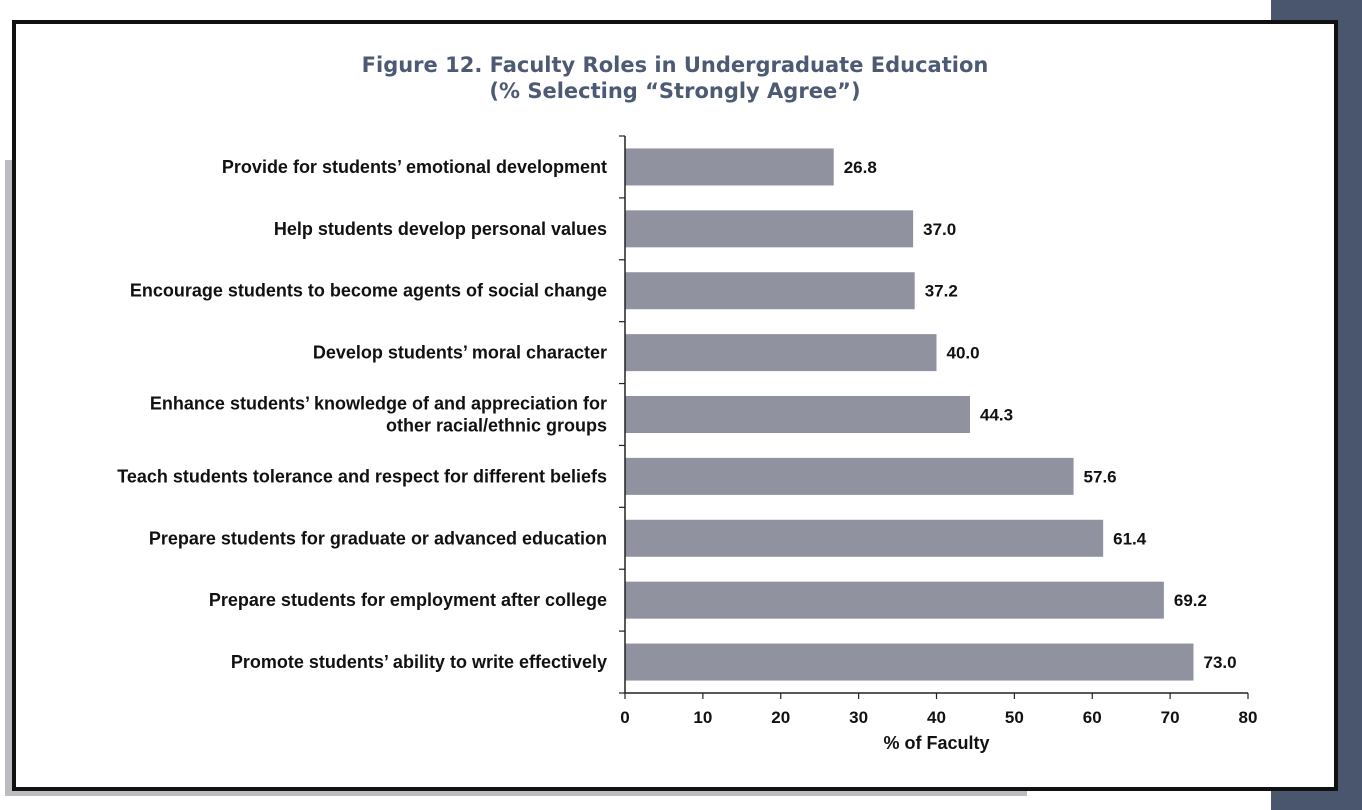 Image resolution: width=1362 pixels, height=810 pixels. Describe the element at coordinates (1219, 662) in the screenshot. I see `value-label-8: 73.0` at that location.